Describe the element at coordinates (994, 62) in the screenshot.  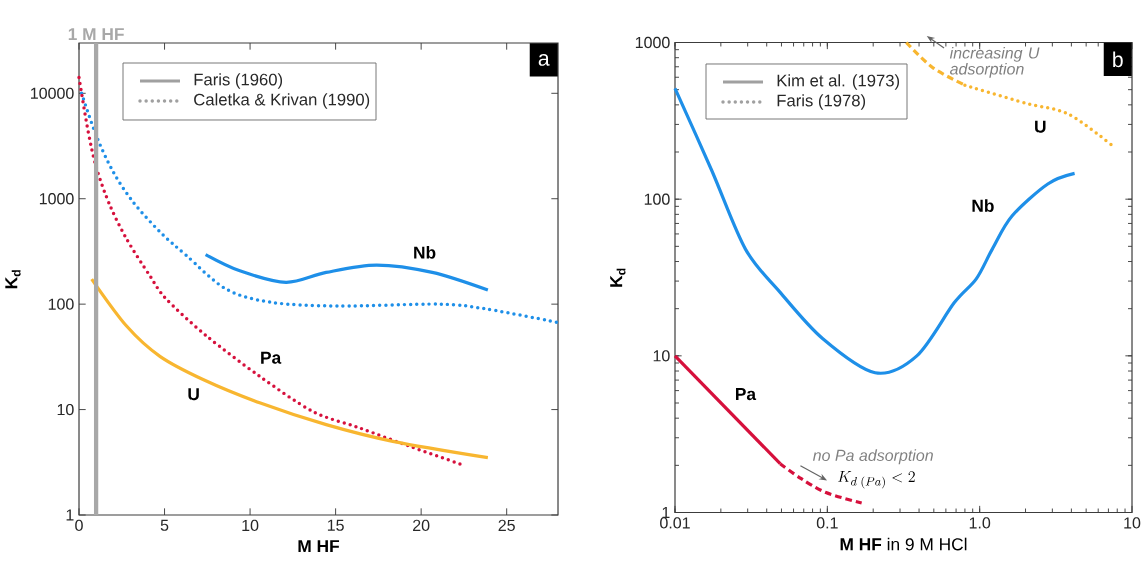
I see `annotation: increasing U adsorption` at that location.